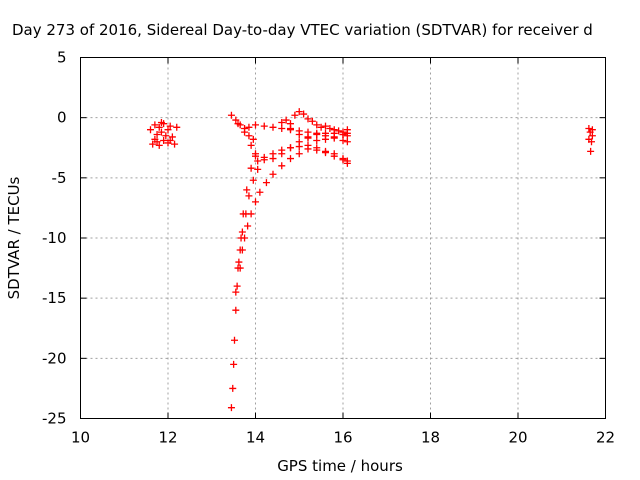 The width and height of the screenshot is (640, 480). I want to click on y-tick-label: -10, so click(54, 238).